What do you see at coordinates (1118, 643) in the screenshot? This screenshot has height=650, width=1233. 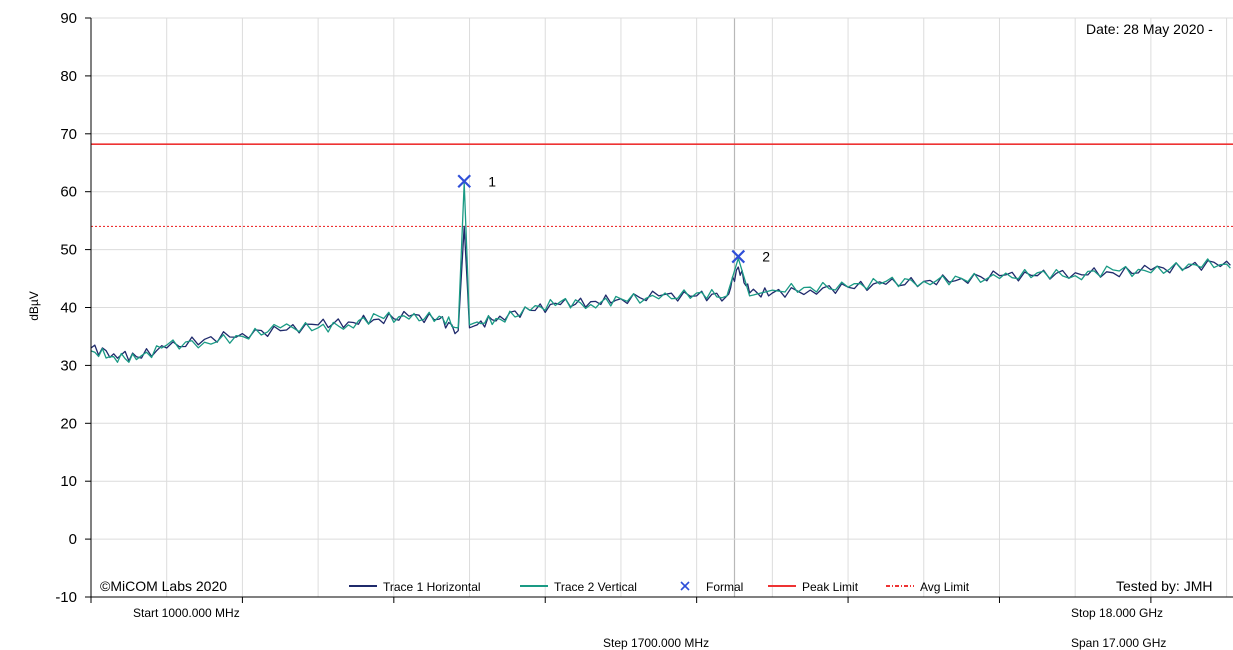 I see `span-frequency-label: Span 17.000 GHz` at bounding box center [1118, 643].